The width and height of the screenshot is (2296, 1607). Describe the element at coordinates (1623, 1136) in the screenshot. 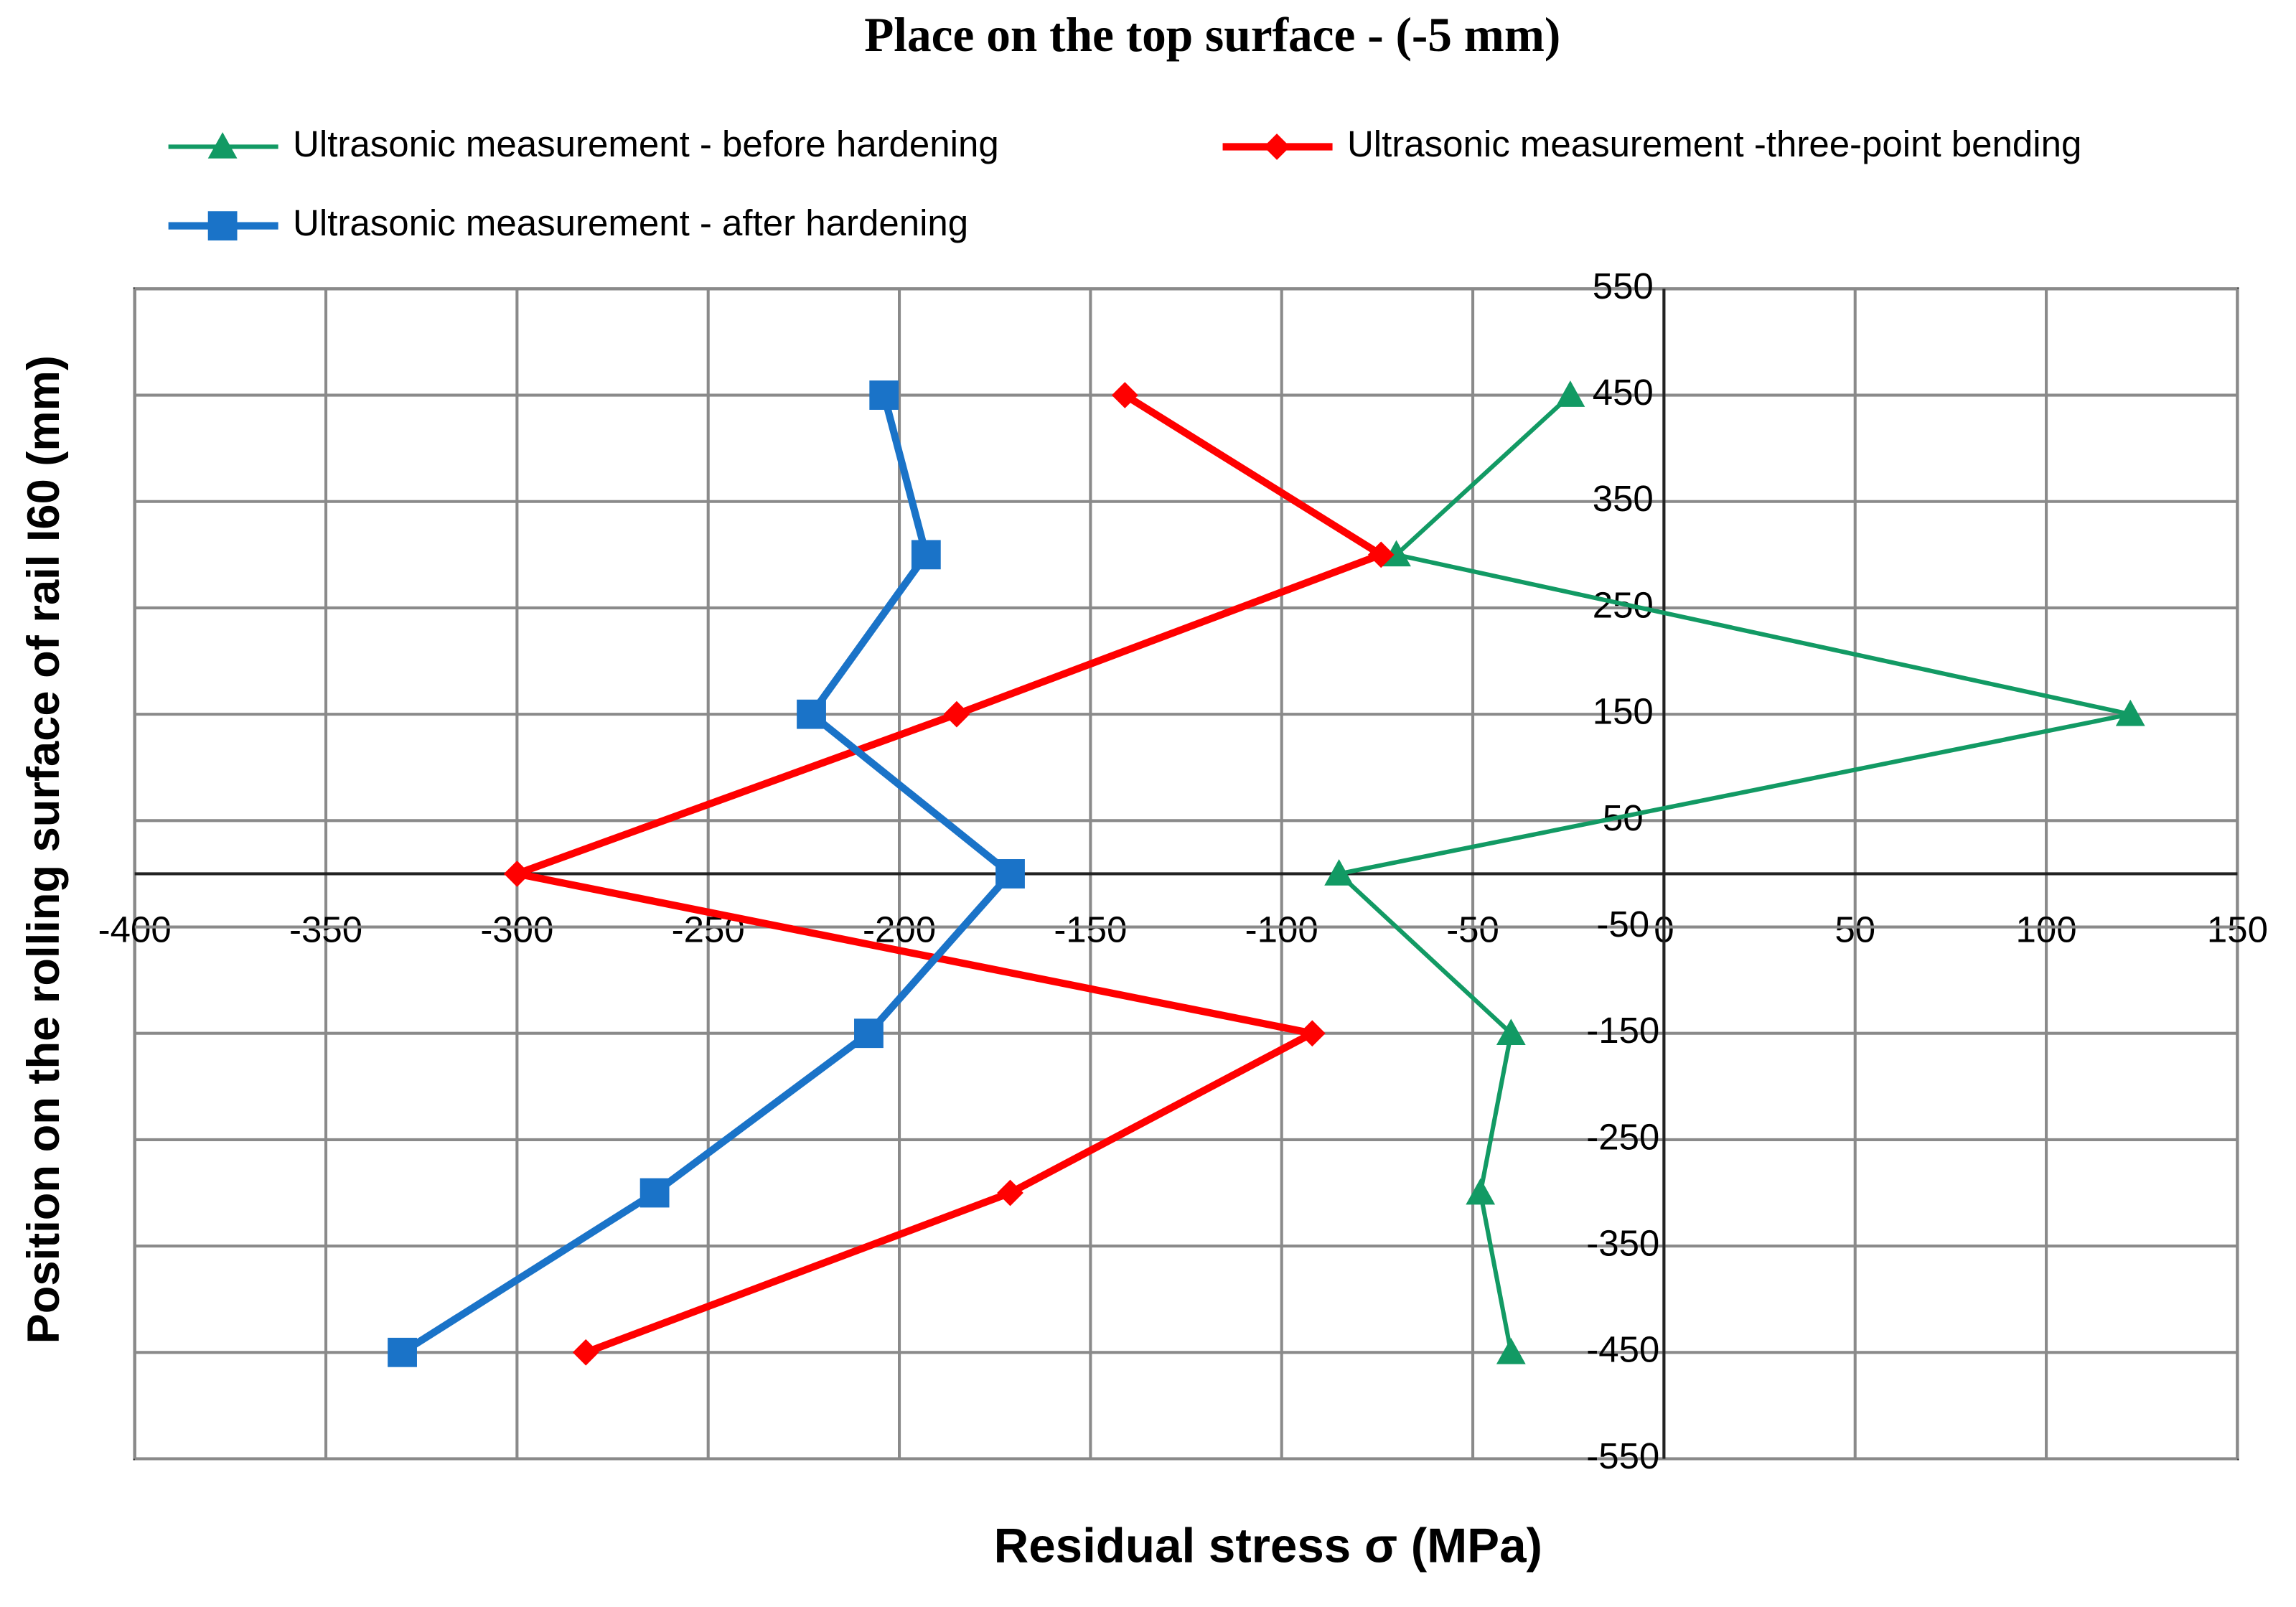

I see `y-tick-label: -250` at that location.